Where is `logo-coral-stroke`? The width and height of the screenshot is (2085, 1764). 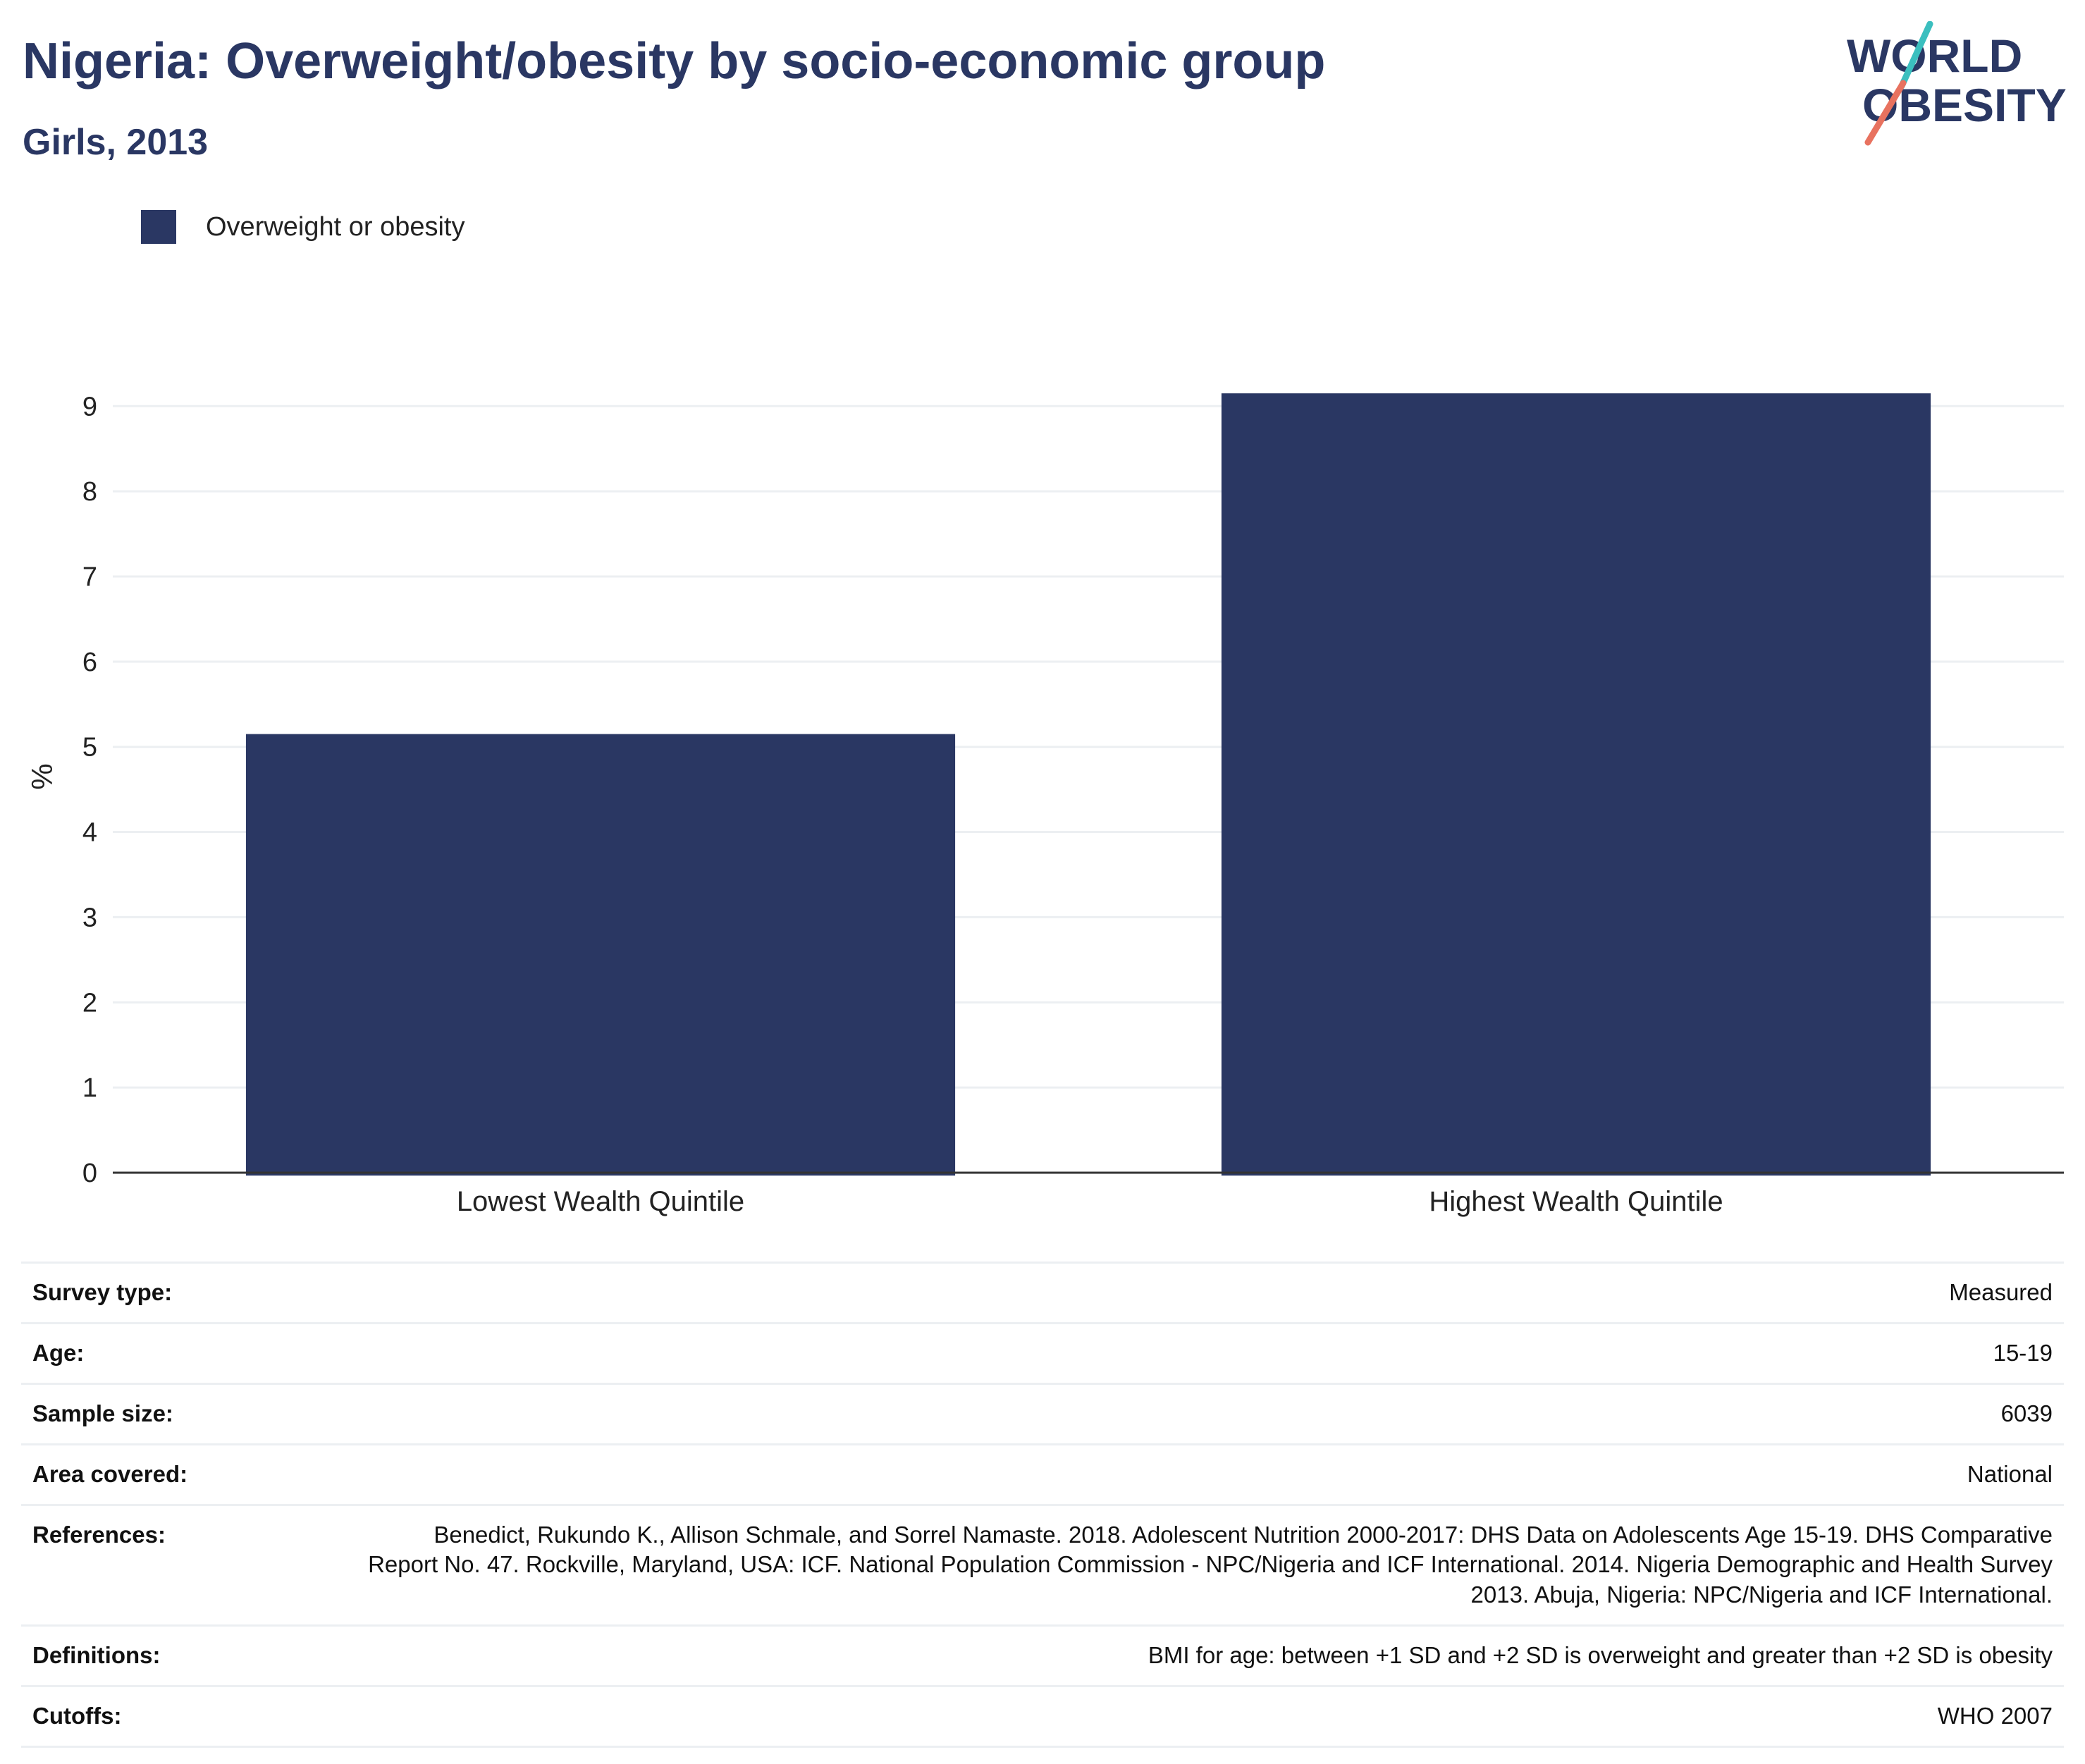
logo-coral-stroke is located at coordinates (1885, 113).